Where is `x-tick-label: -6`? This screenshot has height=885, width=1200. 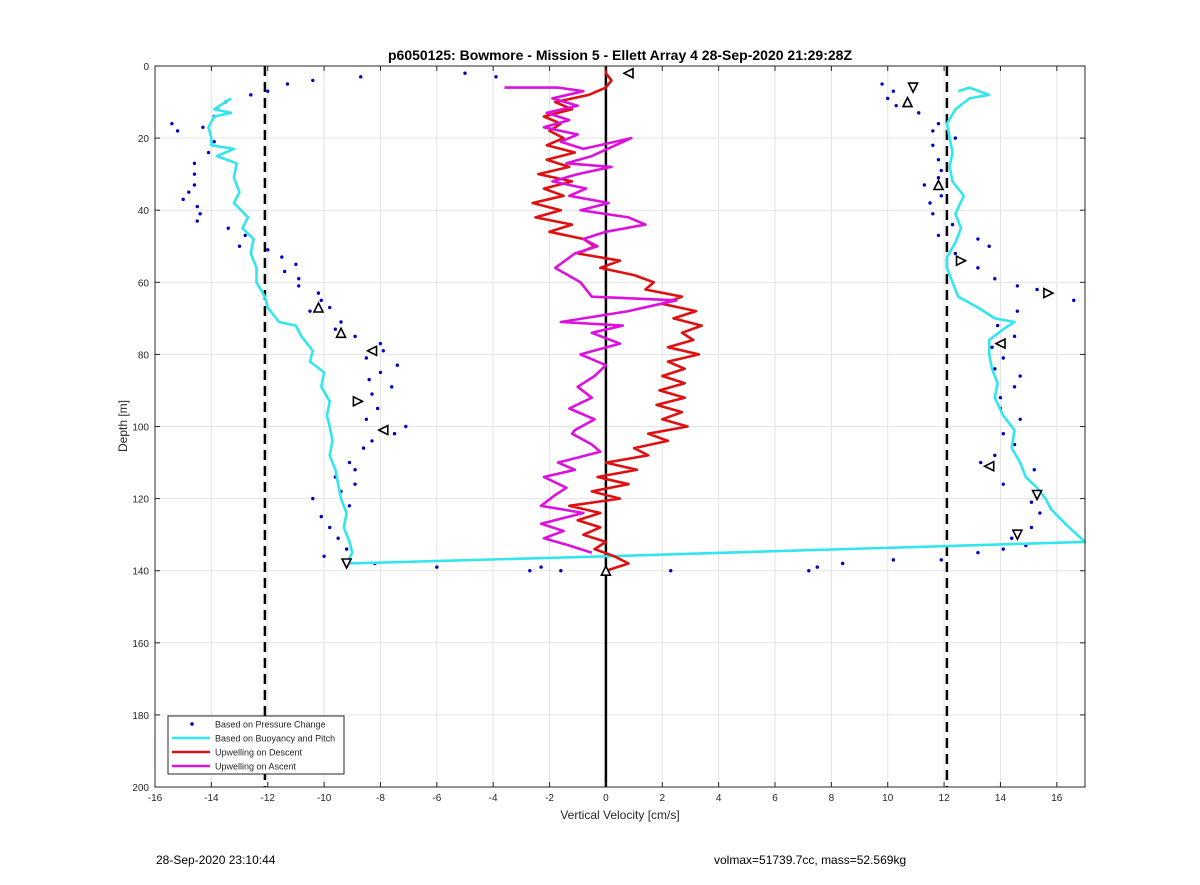 x-tick-label: -6 is located at coordinates (436, 798).